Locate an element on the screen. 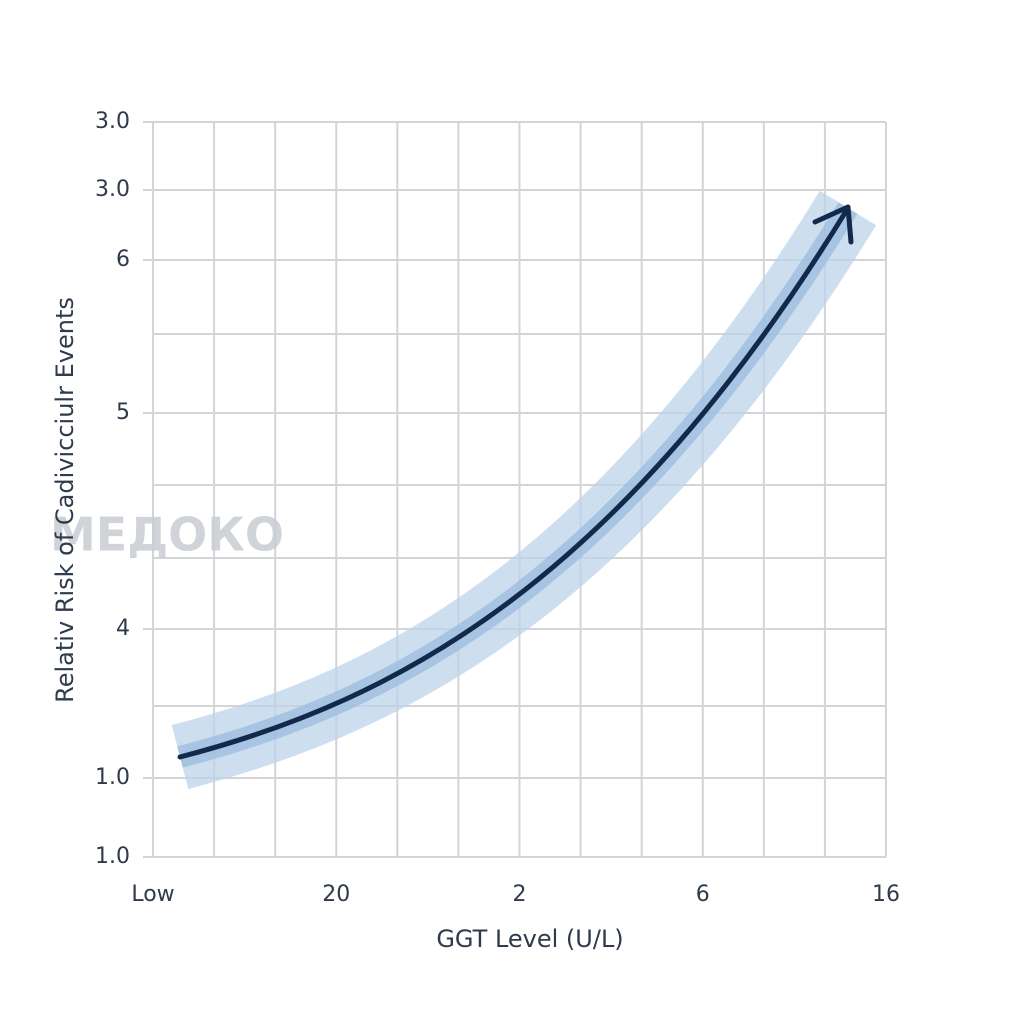 This screenshot has height=1024, width=1024. y-tick-label: 5 is located at coordinates (123, 412).